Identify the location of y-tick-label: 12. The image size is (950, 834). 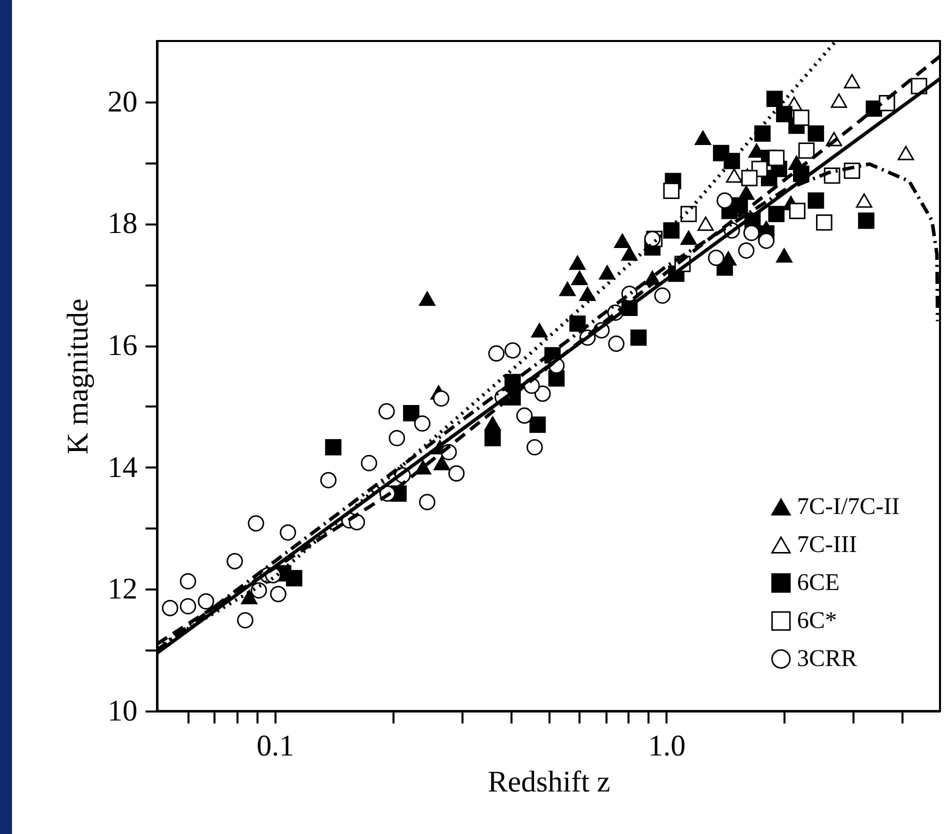
(123, 589).